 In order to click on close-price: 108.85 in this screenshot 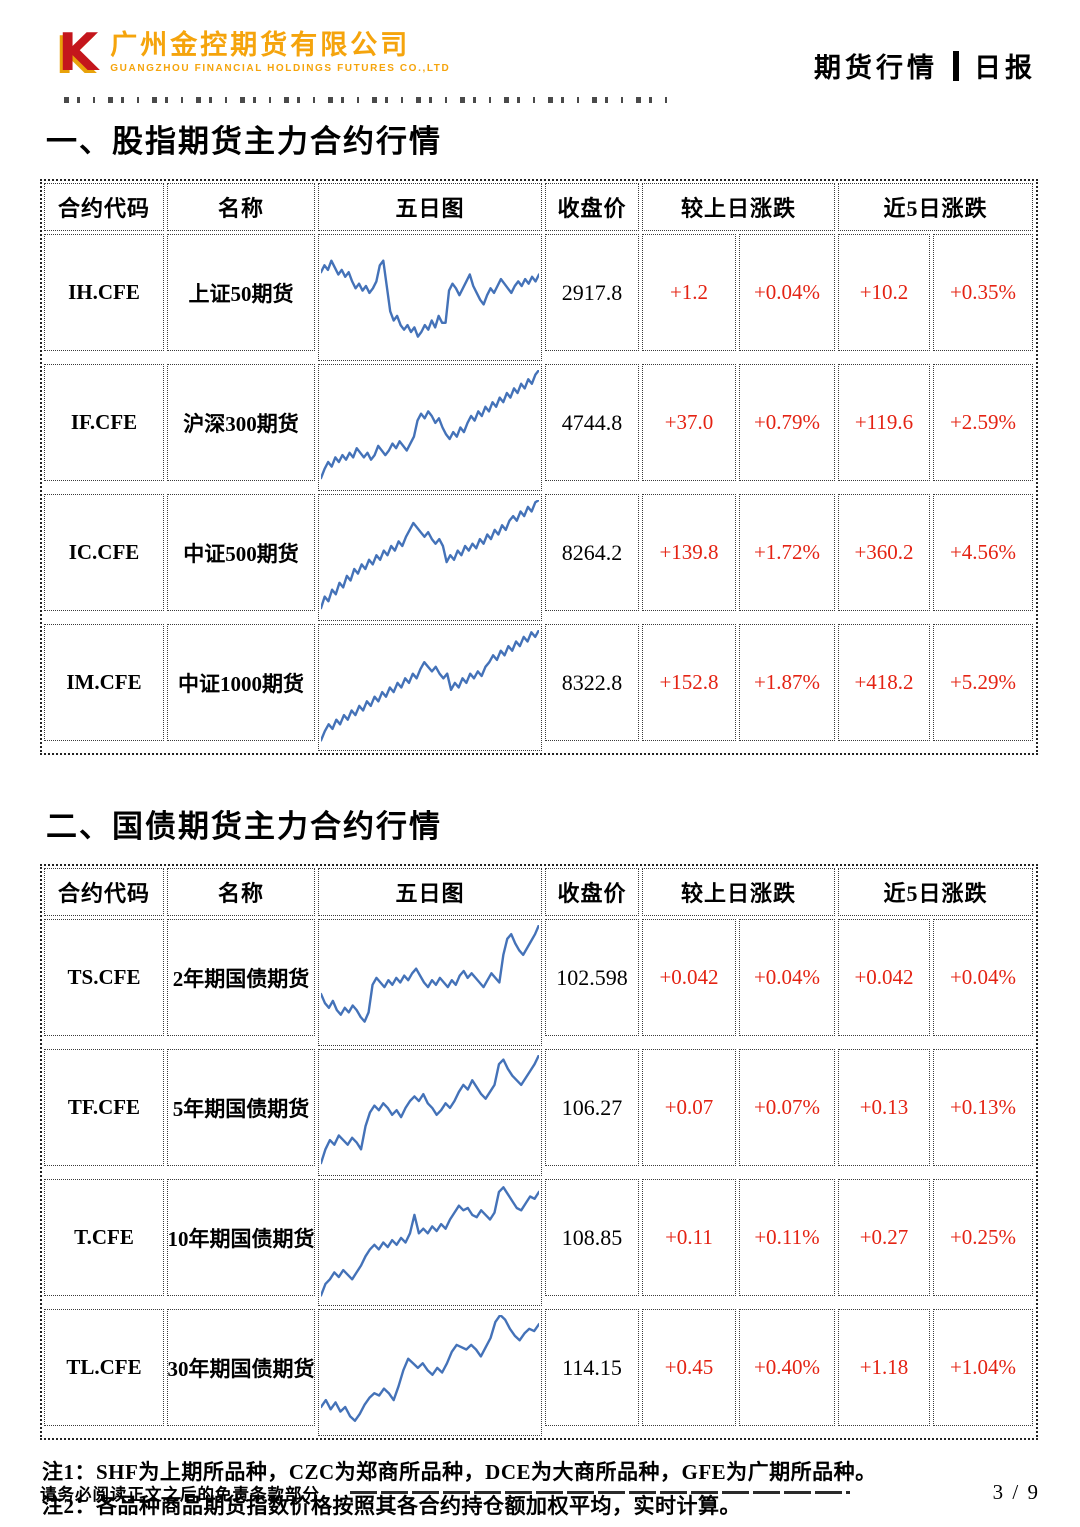, I will do `click(592, 1237)`.